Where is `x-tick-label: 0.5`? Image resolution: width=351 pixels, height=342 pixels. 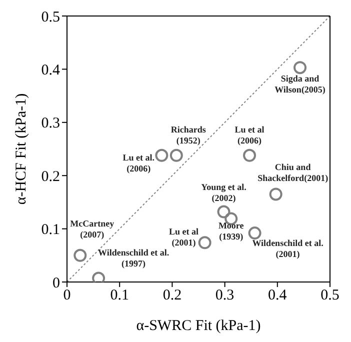 x-tick-label: 0.5 is located at coordinates (330, 296).